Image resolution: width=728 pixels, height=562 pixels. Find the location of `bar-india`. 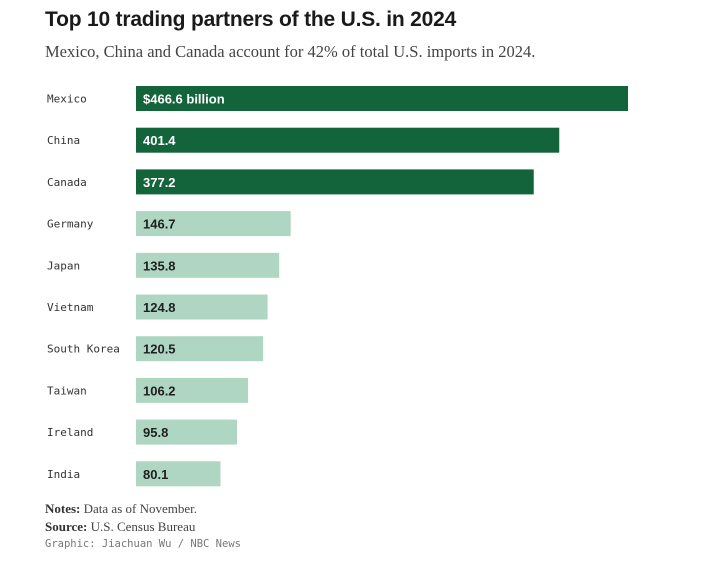

bar-india is located at coordinates (178, 474).